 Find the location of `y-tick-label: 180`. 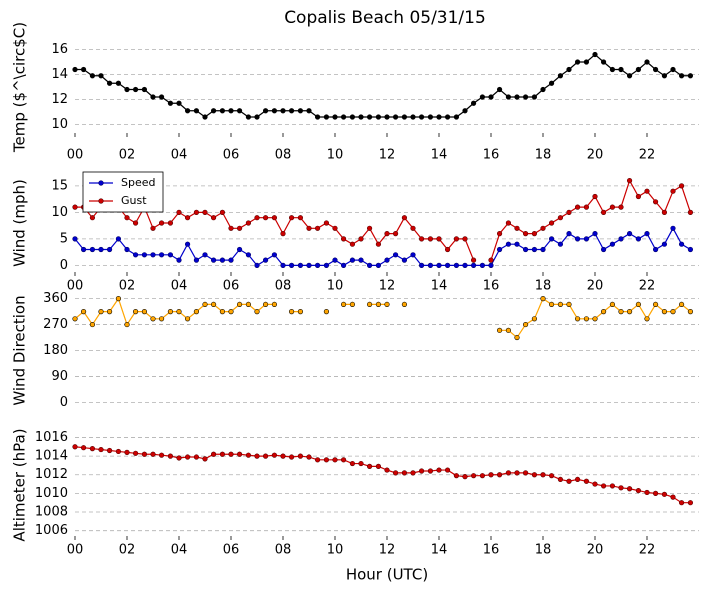

y-tick-label: 180 is located at coordinates (55, 350).